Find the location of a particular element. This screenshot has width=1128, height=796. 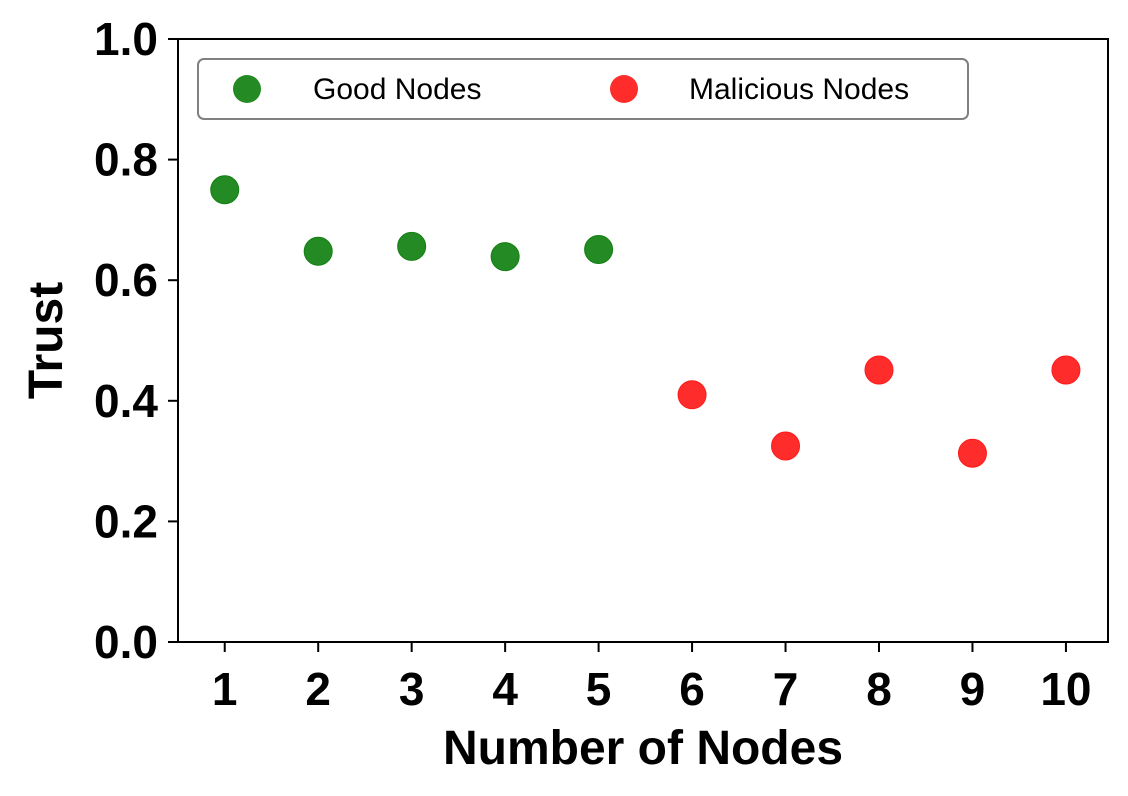

x-tick-label: 6 is located at coordinates (692, 689).